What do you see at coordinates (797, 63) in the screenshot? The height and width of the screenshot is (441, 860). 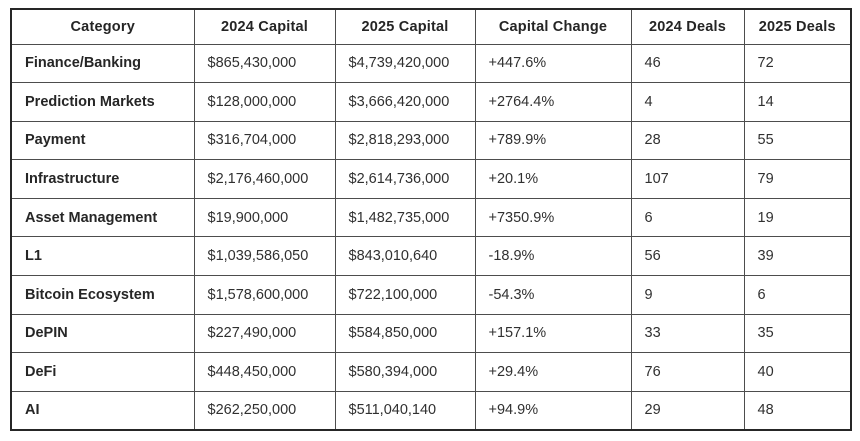 I see `deals-2025-cell: 72` at bounding box center [797, 63].